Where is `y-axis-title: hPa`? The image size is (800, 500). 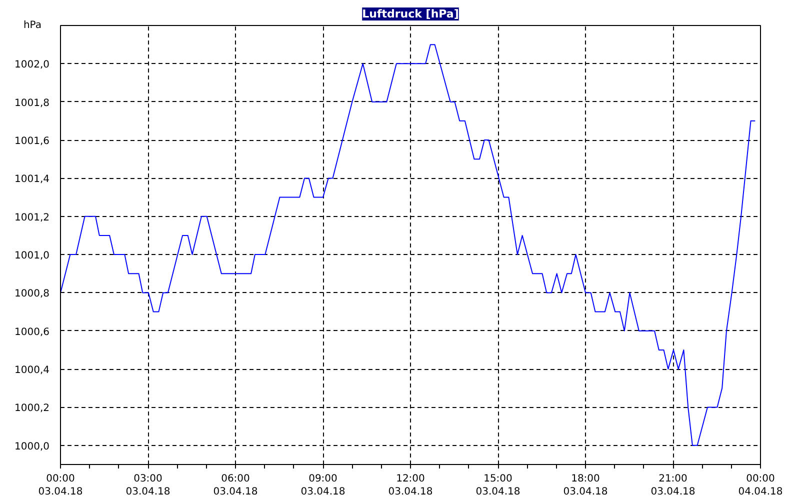
y-axis-title: hPa is located at coordinates (32, 25).